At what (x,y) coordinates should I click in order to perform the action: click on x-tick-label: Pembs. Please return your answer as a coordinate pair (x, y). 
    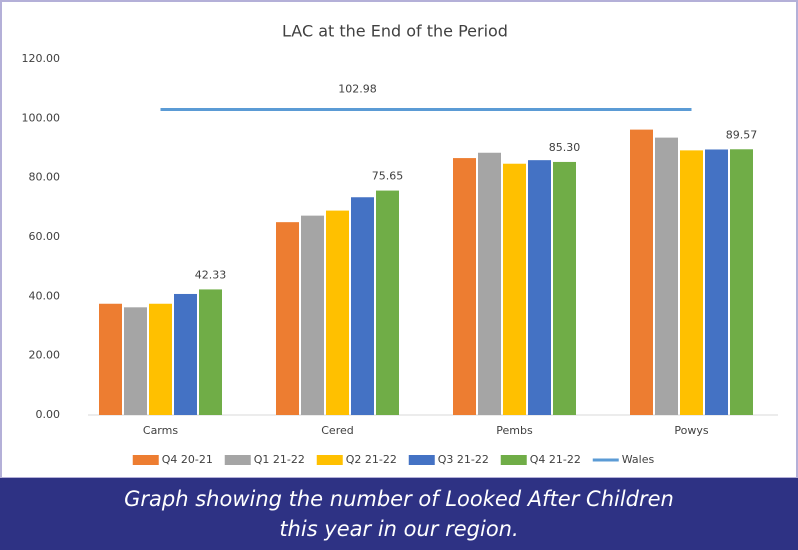
    Looking at the image, I should click on (514, 430).